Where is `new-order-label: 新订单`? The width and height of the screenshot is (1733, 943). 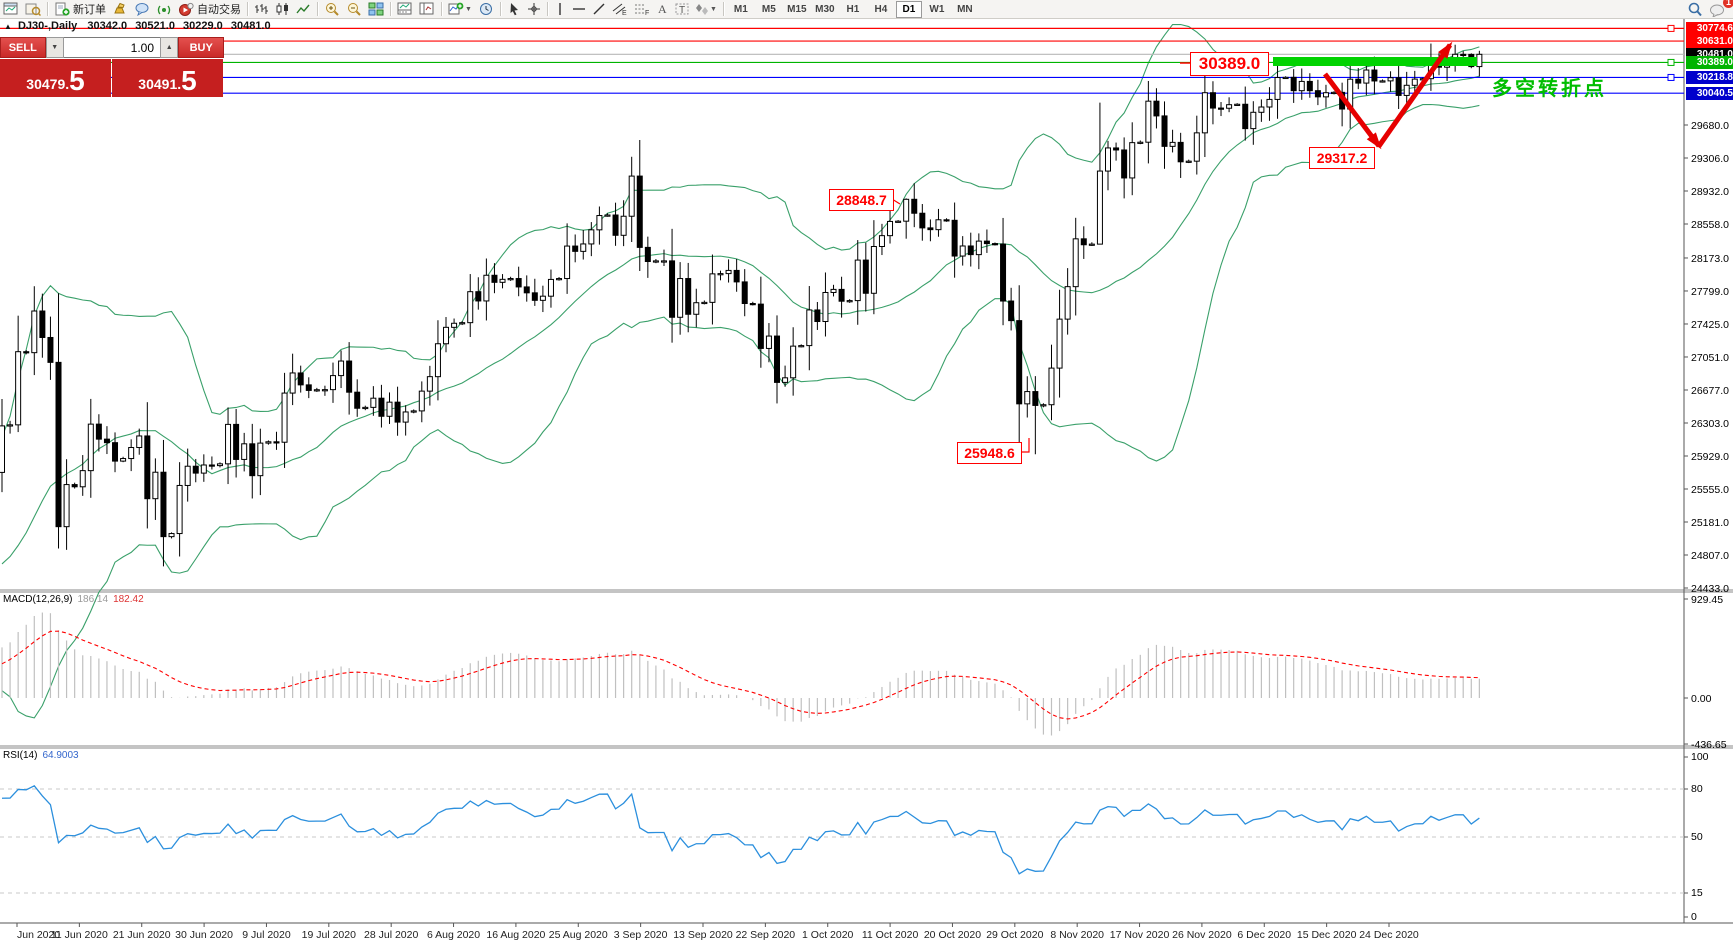
new-order-label: 新订单 is located at coordinates (89, 10).